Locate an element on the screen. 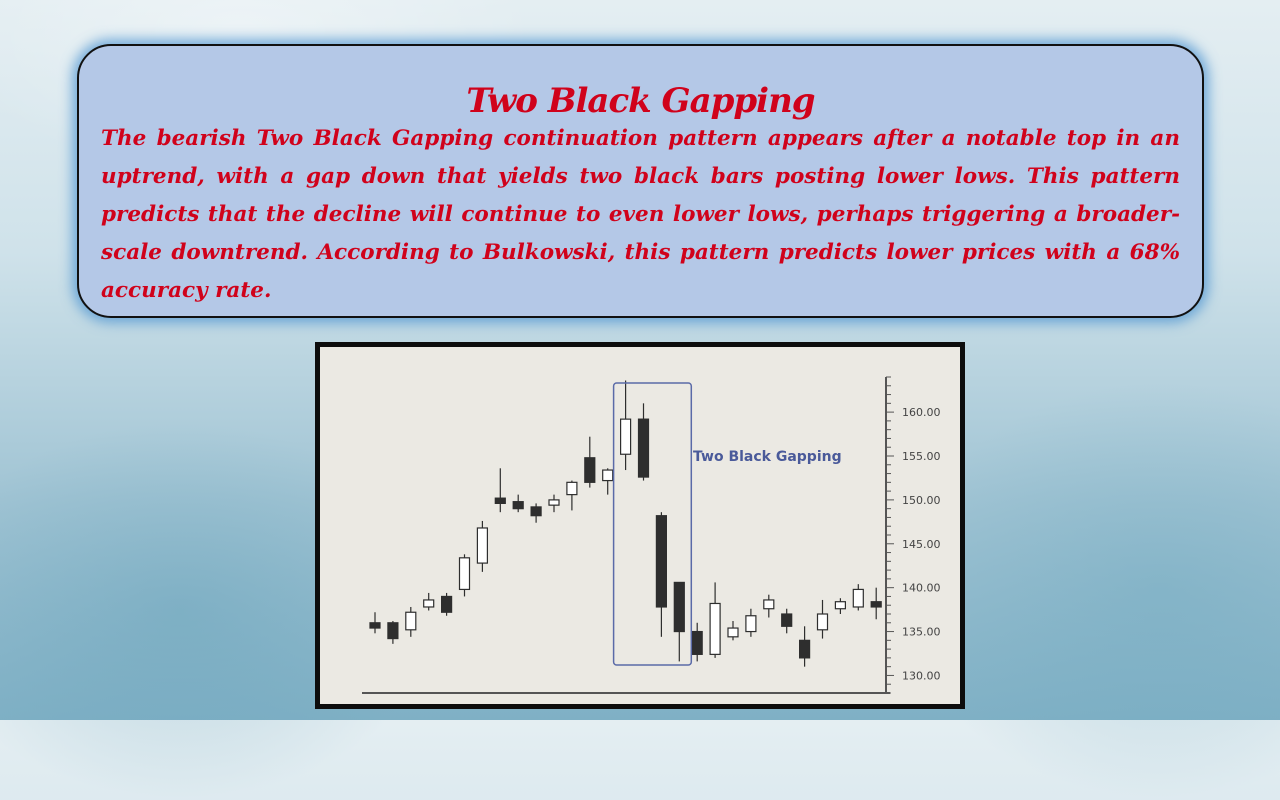  pattern-annotation-label: Two Black Gapping is located at coordinates (767, 457).